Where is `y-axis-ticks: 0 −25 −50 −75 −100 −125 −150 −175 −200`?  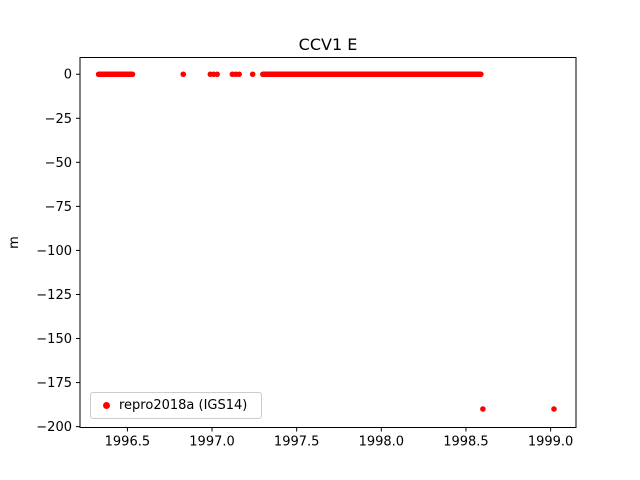 y-axis-ticks: 0 −25 −50 −75 −100 −125 −150 −175 −200 is located at coordinates (58, 251).